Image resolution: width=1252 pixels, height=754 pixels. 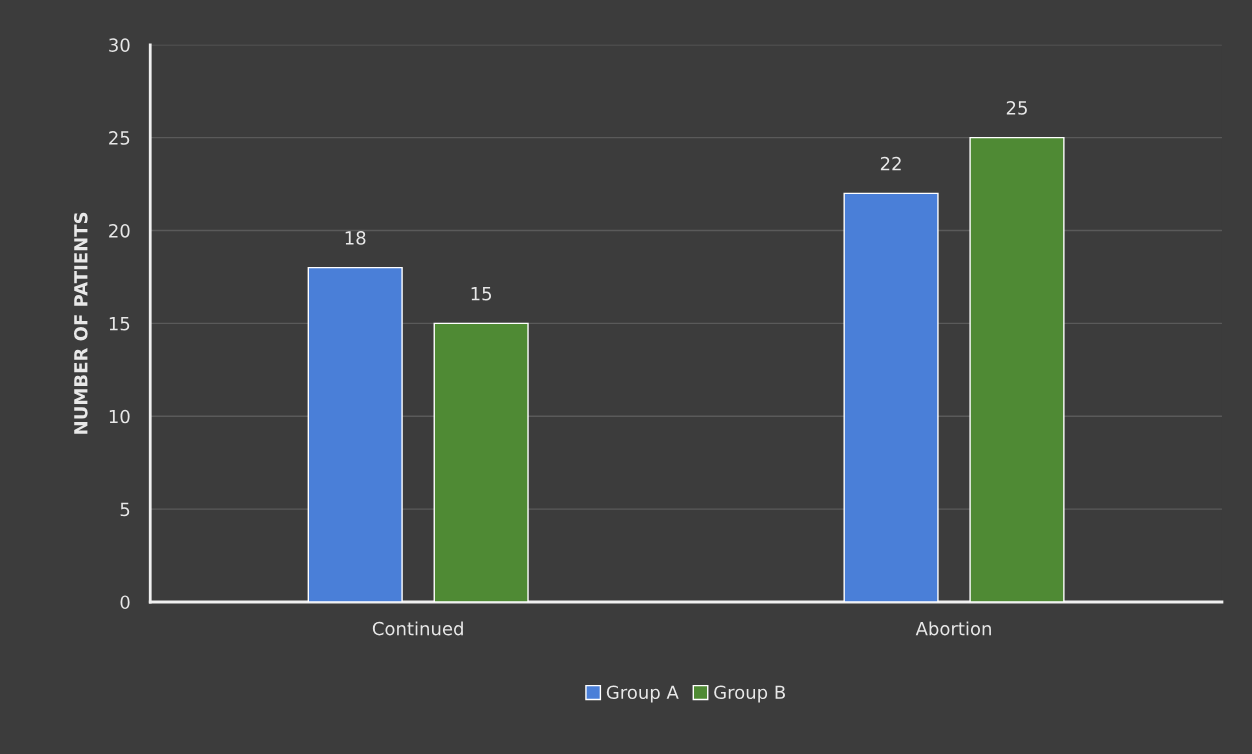 What do you see at coordinates (119, 45) in the screenshot?
I see `y-tick-label: 30` at bounding box center [119, 45].